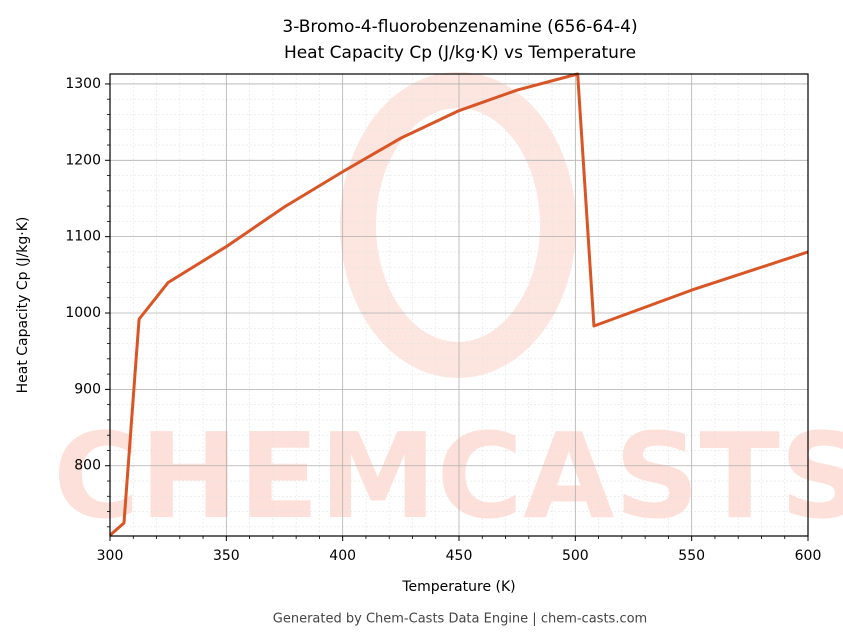 Image resolution: width=843 pixels, height=644 pixels. I want to click on y-tick-label: 1200, so click(83, 160).